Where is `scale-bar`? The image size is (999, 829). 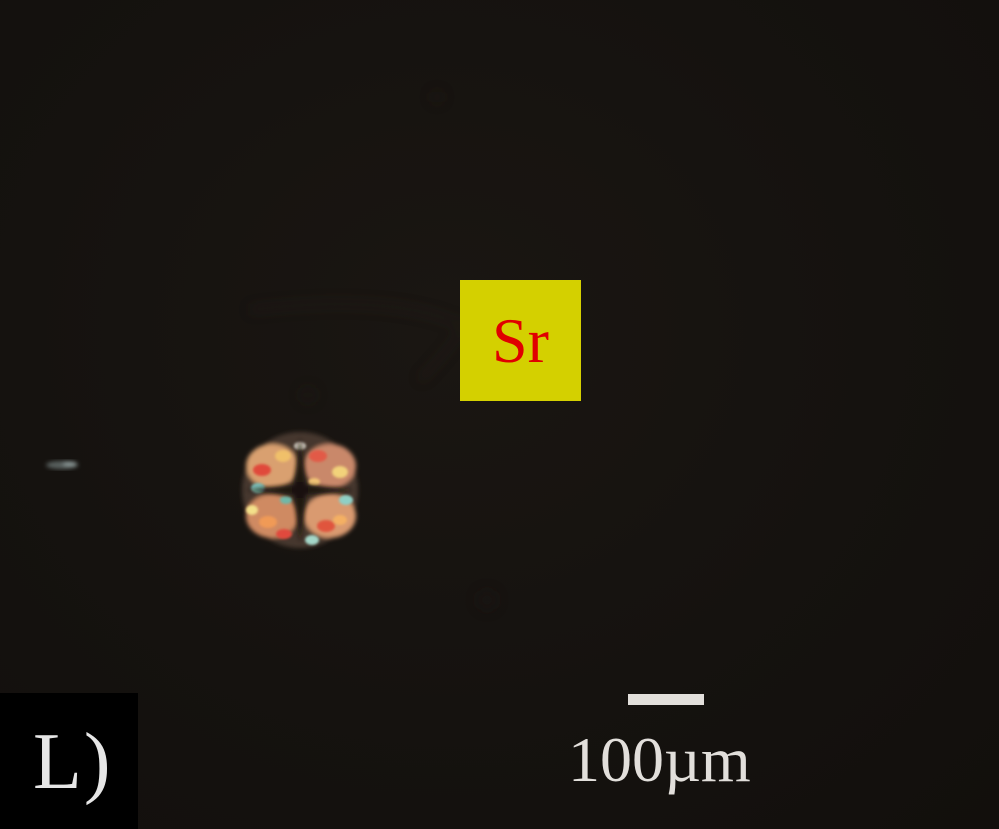
scale-bar is located at coordinates (666, 699).